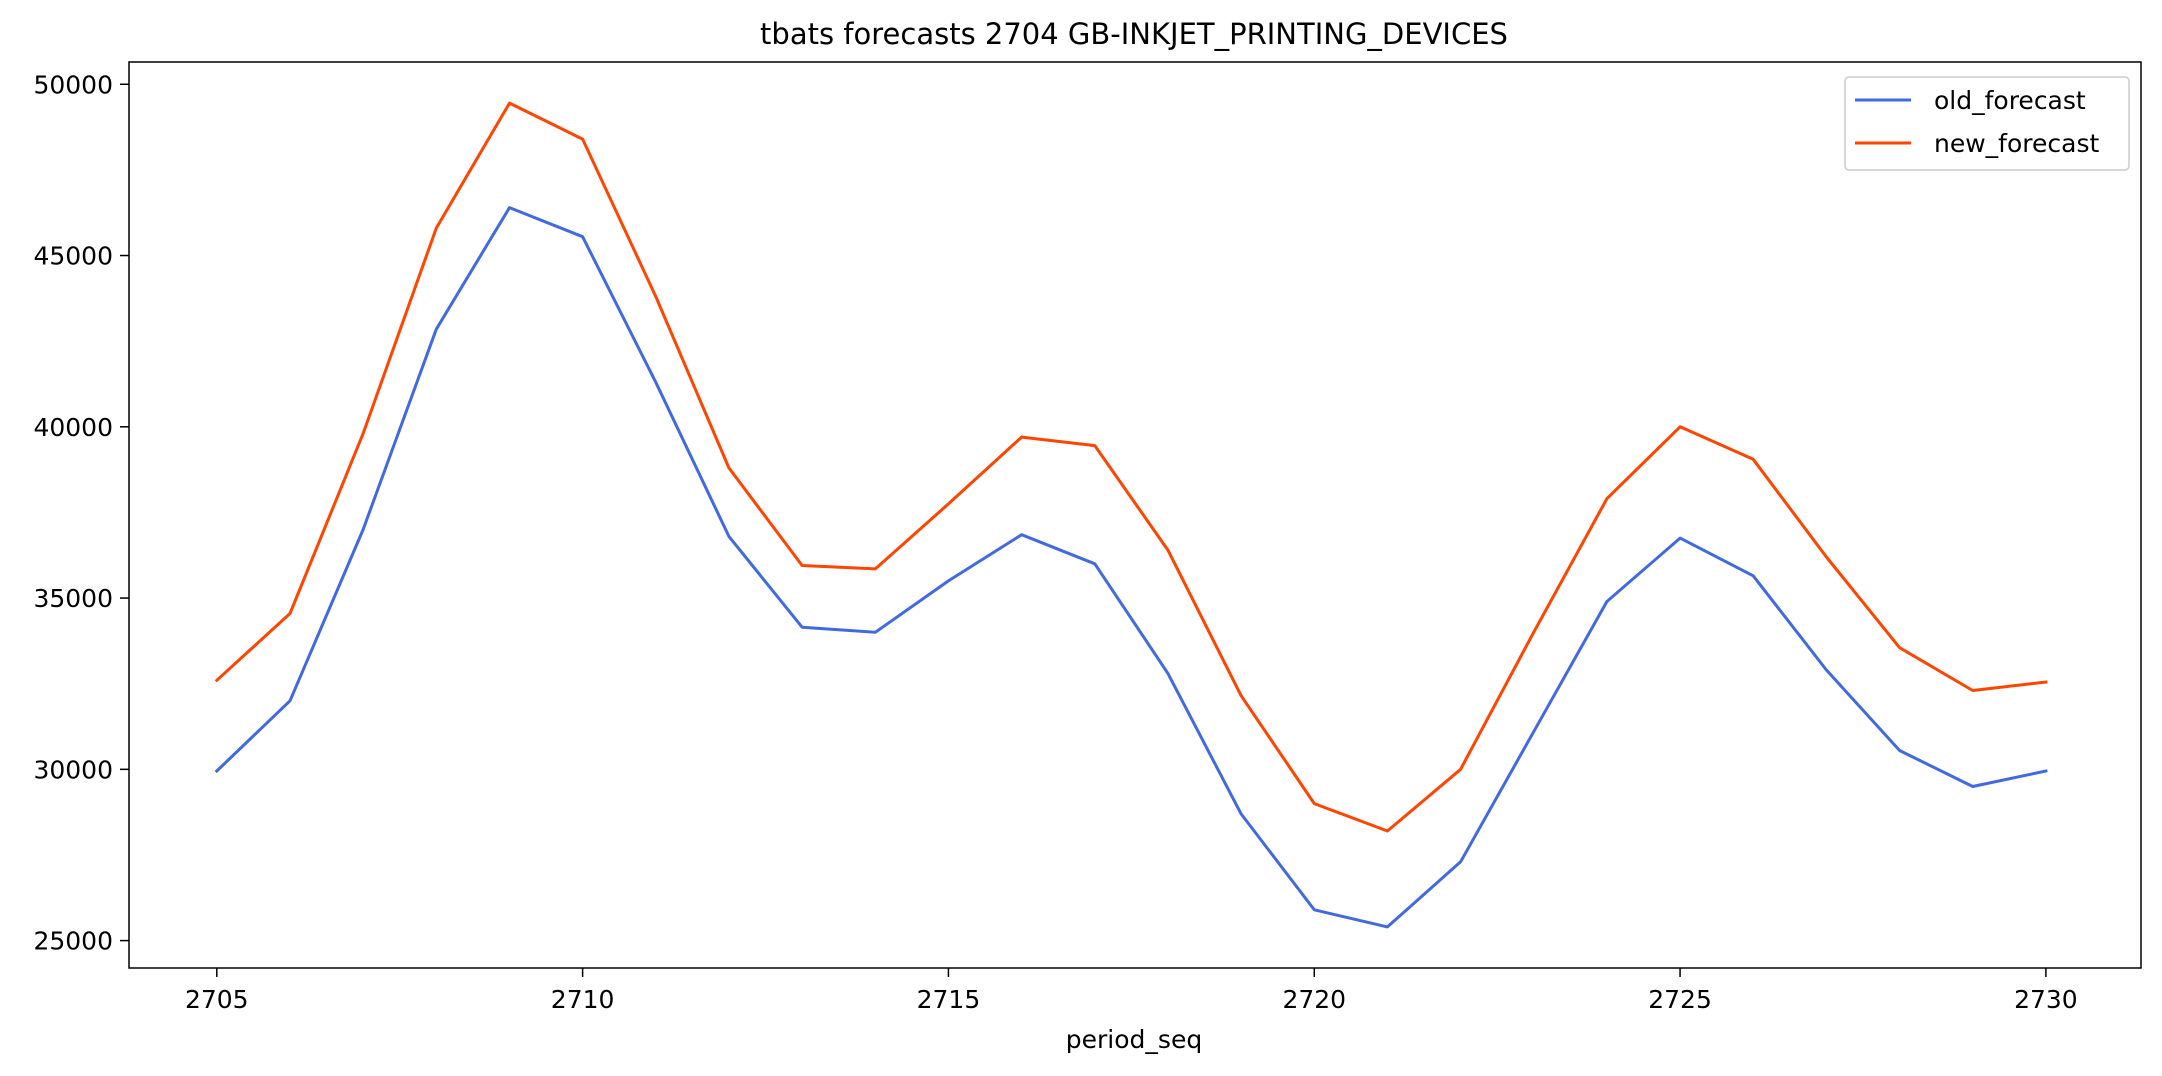  What do you see at coordinates (73, 427) in the screenshot?
I see `y-tick-label: 40000` at bounding box center [73, 427].